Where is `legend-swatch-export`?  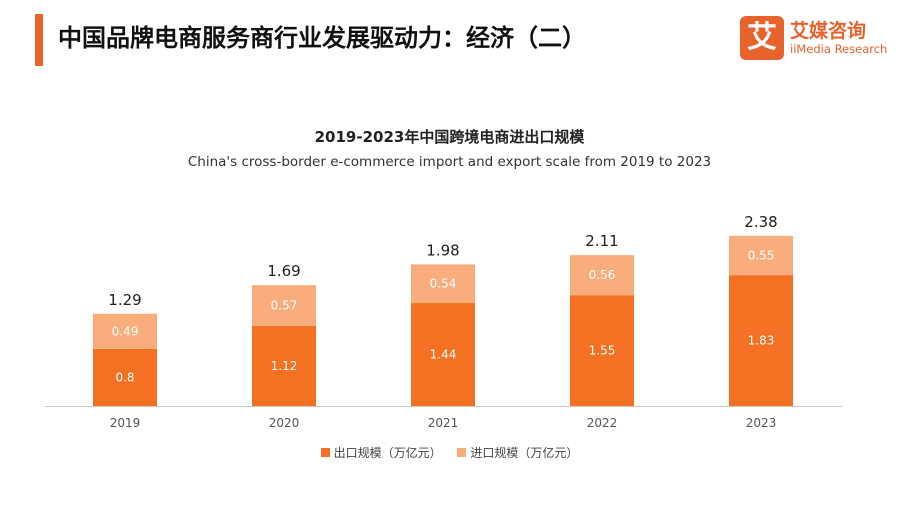
legend-swatch-export is located at coordinates (325, 452).